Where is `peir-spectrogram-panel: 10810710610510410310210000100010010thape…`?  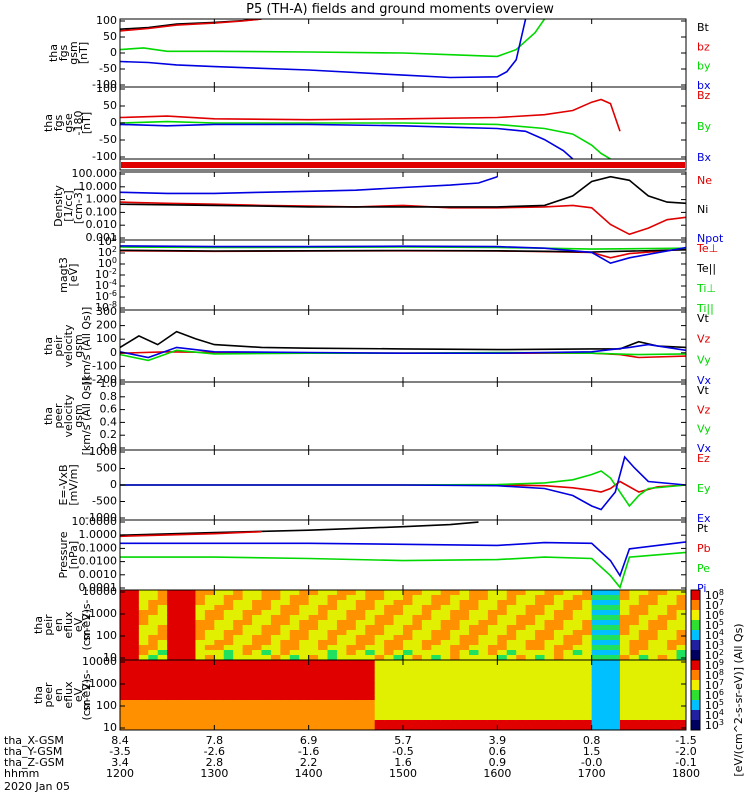
peir-spectrogram-panel: 10810710610510410310210000100010010thape… is located at coordinates (378, 624).